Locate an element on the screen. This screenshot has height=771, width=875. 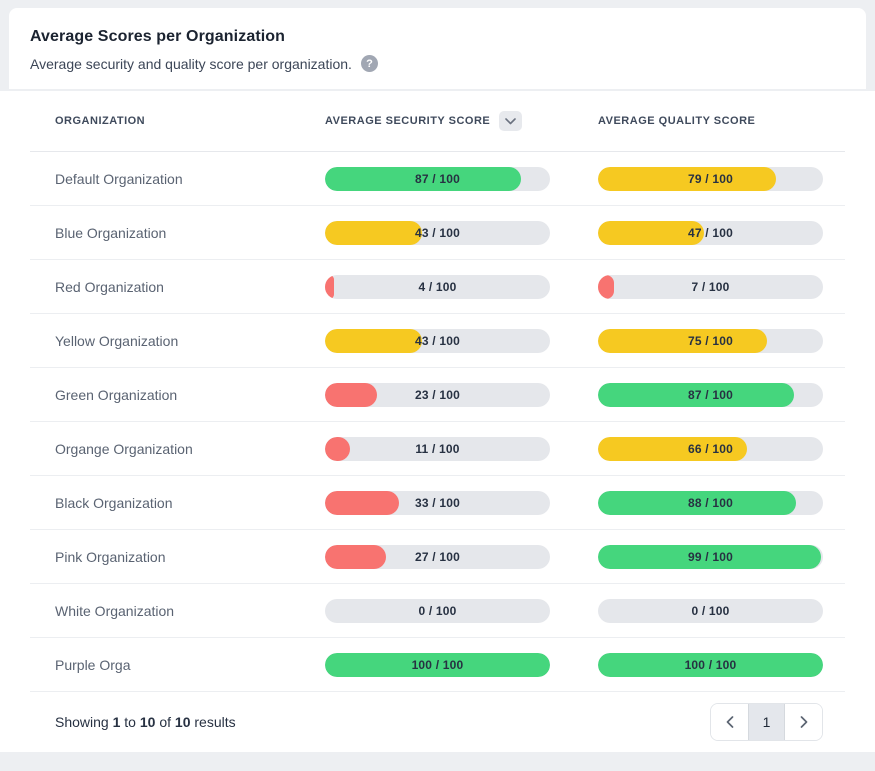
organization-name: Default Organization is located at coordinates (119, 178).